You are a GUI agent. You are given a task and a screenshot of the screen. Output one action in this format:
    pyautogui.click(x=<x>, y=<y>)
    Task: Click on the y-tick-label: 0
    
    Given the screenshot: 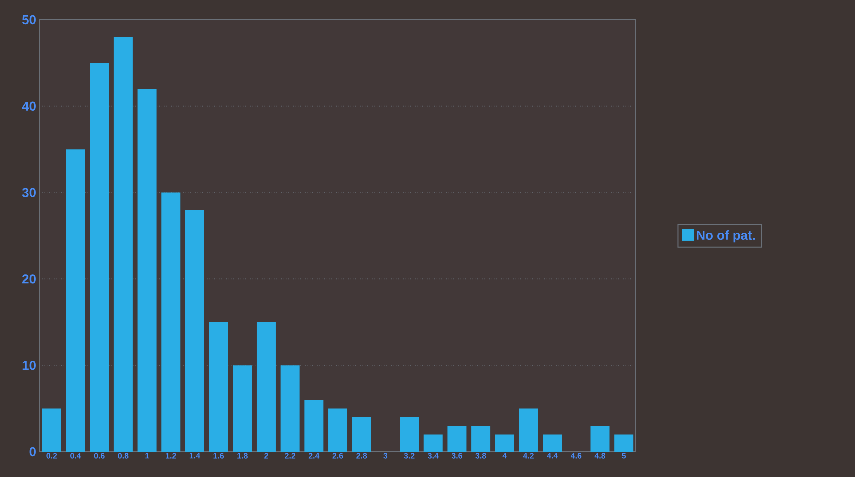 What is the action you would take?
    pyautogui.click(x=33, y=452)
    